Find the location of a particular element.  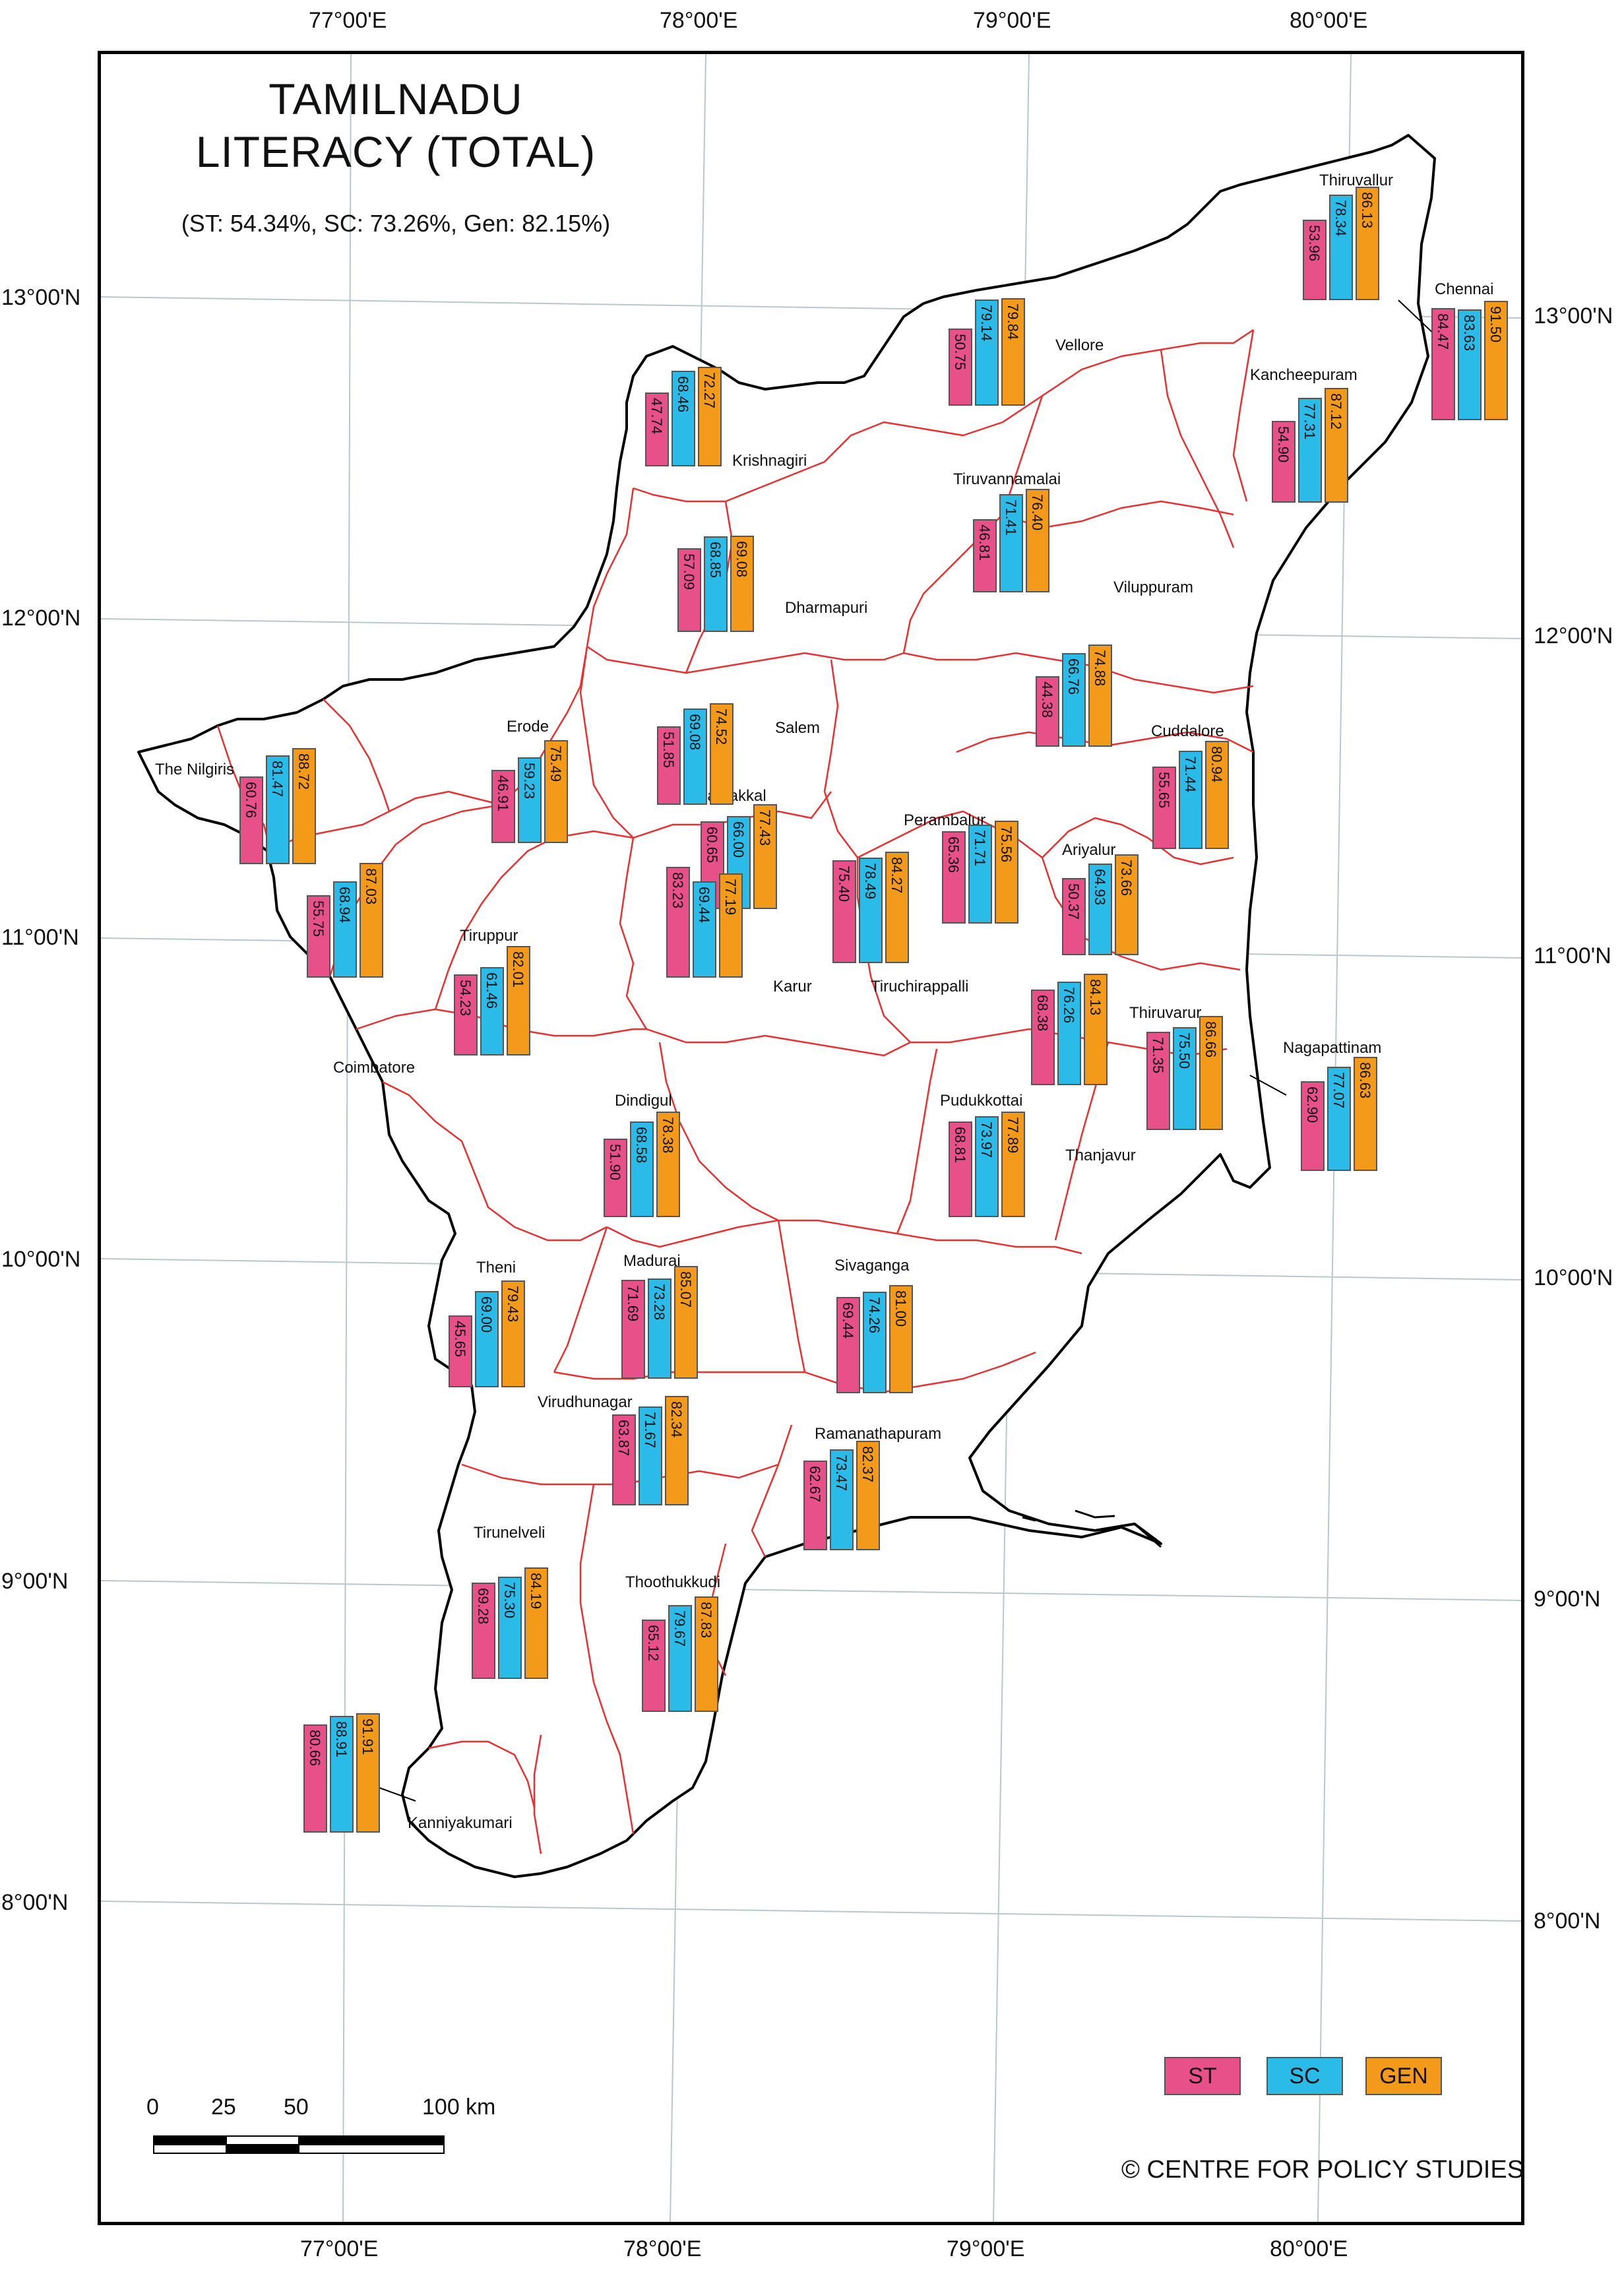

bar-value-gen-chennai: 91.50 is located at coordinates (1495, 324).